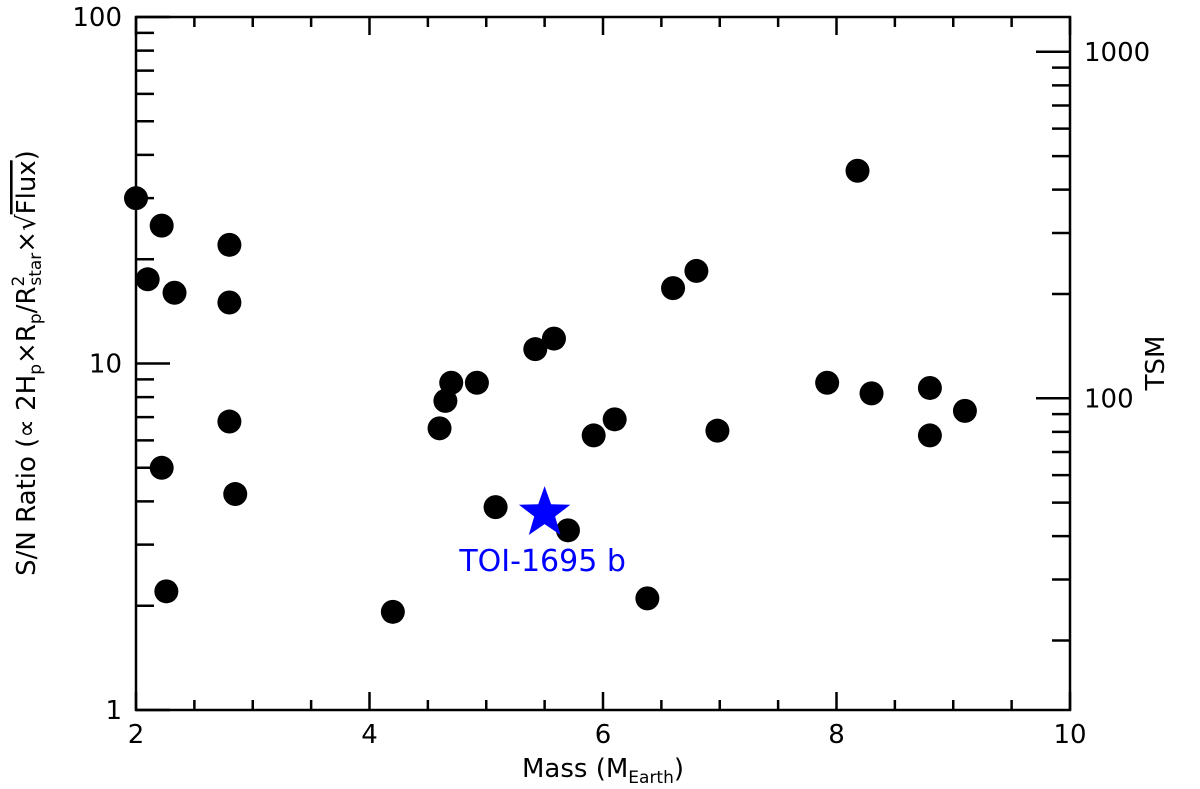 Image resolution: width=1200 pixels, height=789 pixels. I want to click on y-tick-label: 1, so click(113, 711).